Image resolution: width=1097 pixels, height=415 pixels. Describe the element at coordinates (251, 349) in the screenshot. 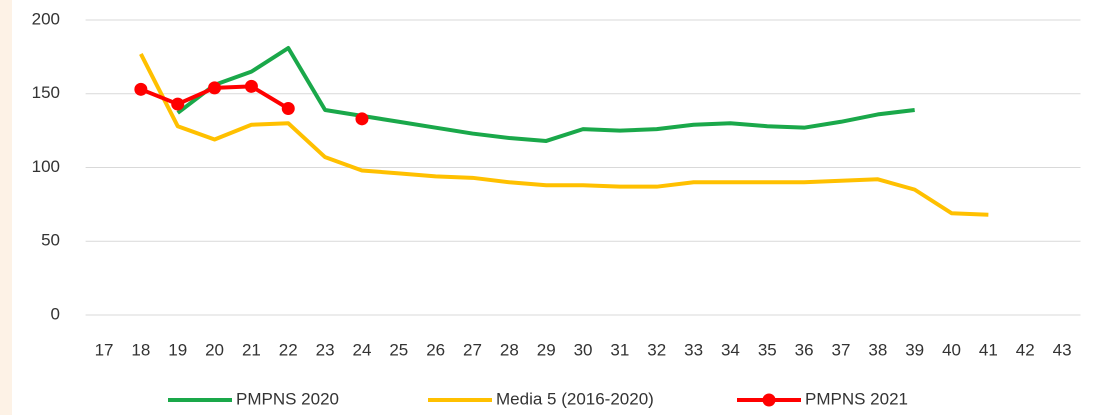

I see `x-tick-label: 21` at that location.